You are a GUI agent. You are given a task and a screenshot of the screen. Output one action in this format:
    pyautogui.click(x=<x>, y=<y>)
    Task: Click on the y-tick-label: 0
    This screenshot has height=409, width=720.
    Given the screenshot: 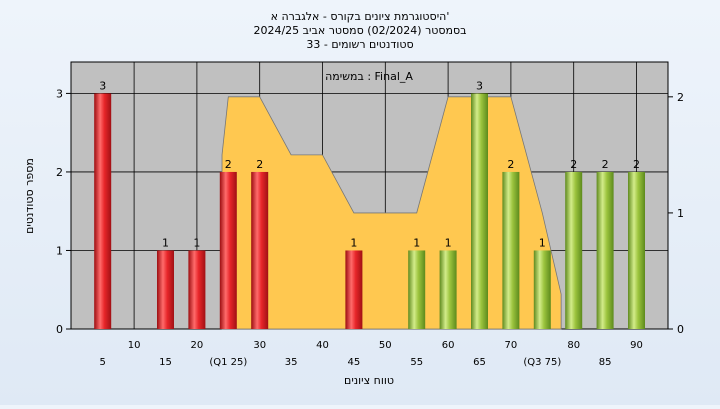 What is the action you would take?
    pyautogui.click(x=59, y=329)
    